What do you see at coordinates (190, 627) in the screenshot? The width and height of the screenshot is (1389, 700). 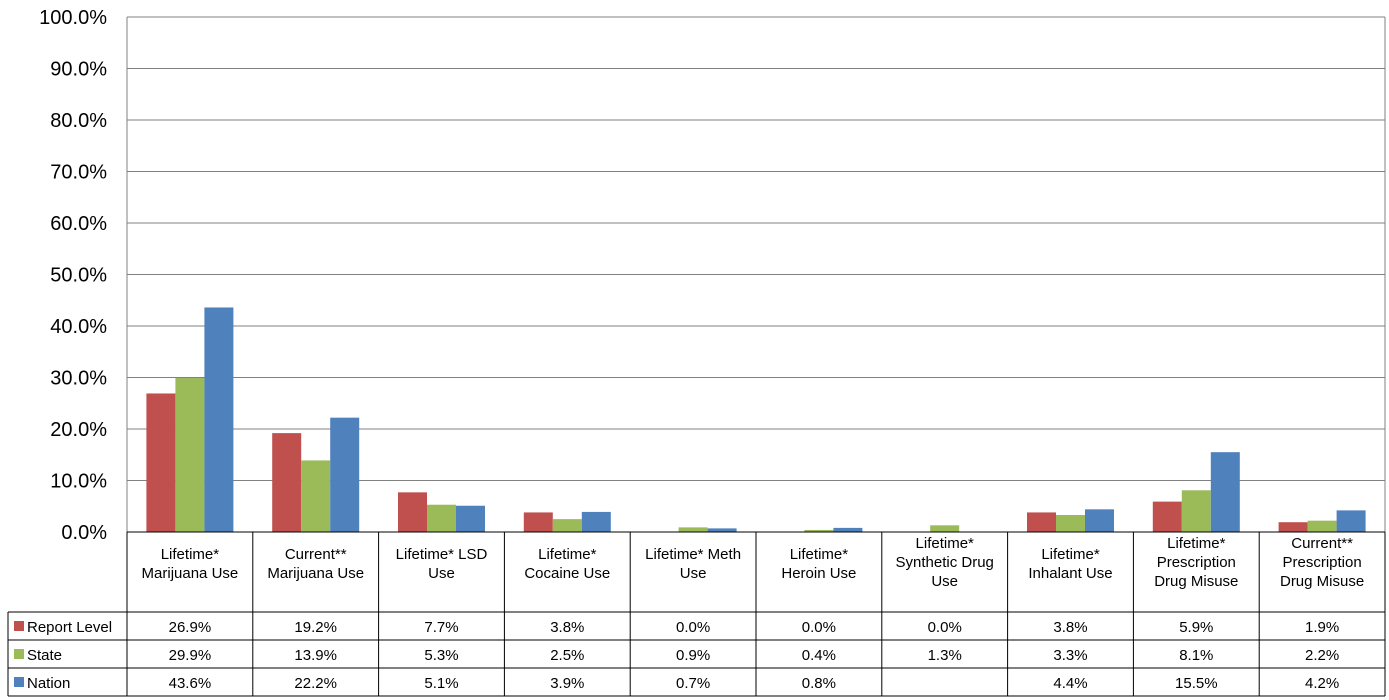 I see `data-label: 26.9%` at bounding box center [190, 627].